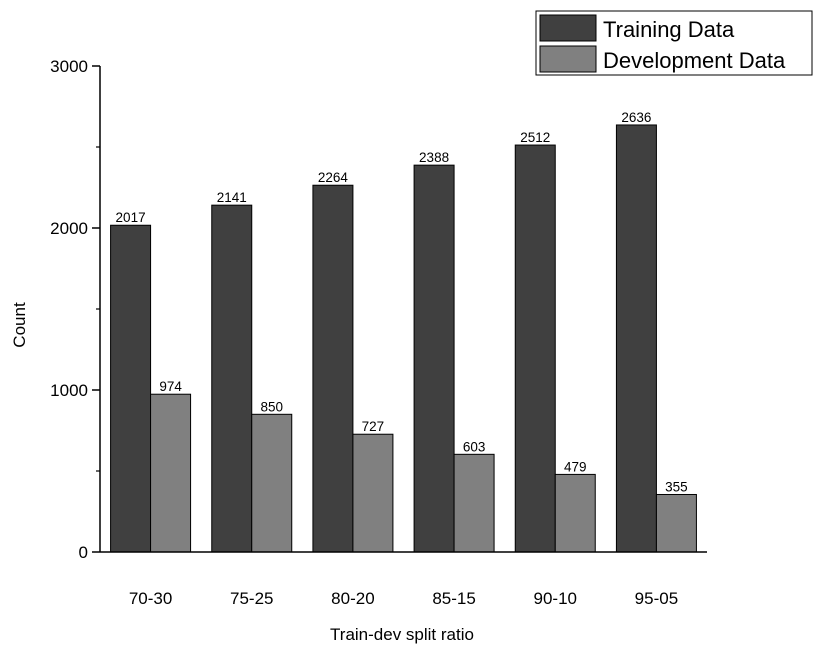  Describe the element at coordinates (568, 59) in the screenshot. I see `legend-swatch-development` at that location.